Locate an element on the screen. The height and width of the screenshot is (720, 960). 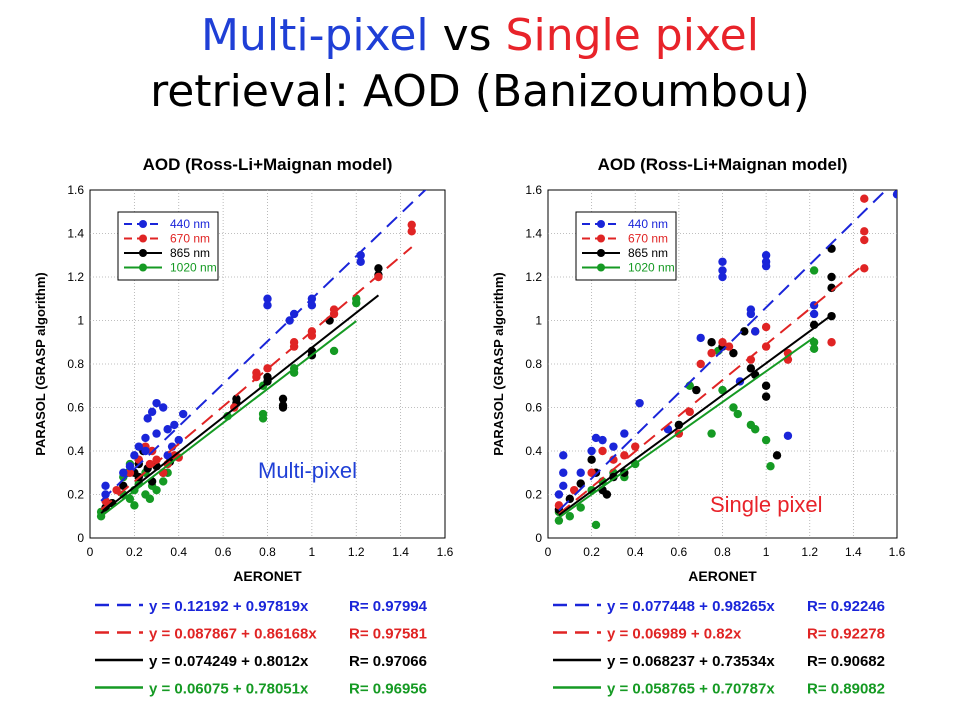
y-tick-label: 0.6 is located at coordinates (533, 408).